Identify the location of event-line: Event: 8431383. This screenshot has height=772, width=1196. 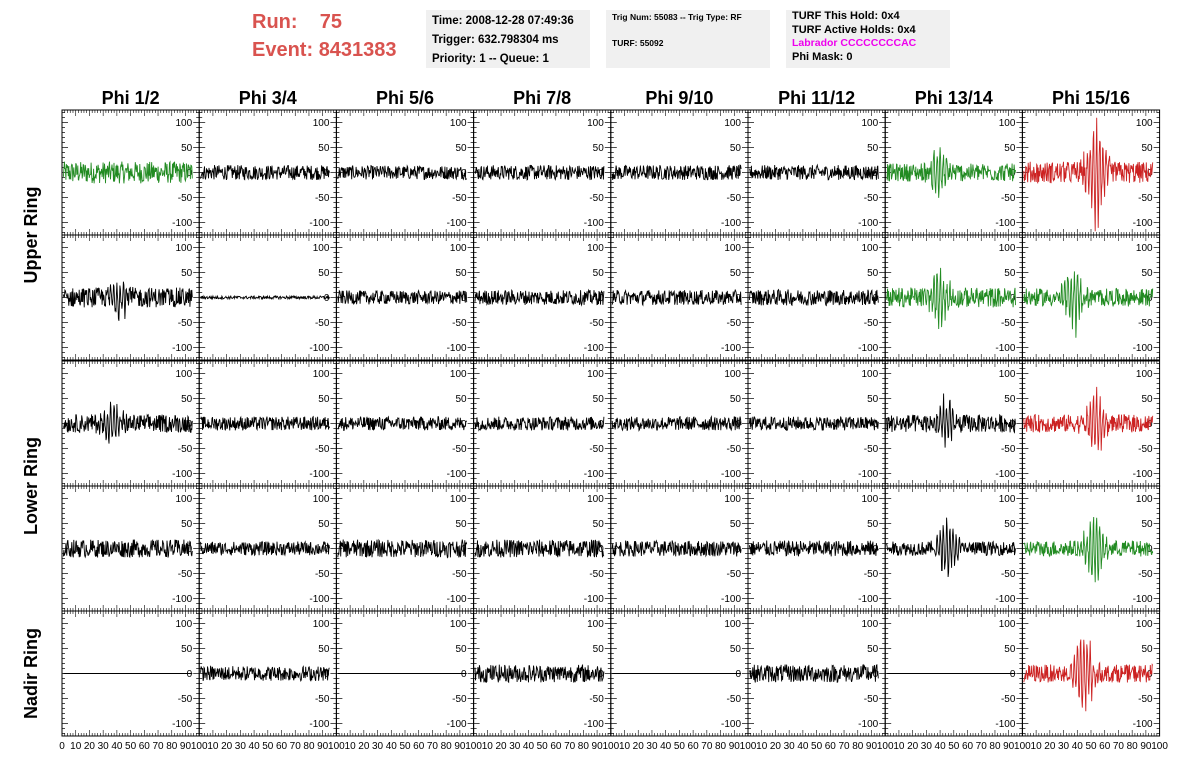
(324, 50).